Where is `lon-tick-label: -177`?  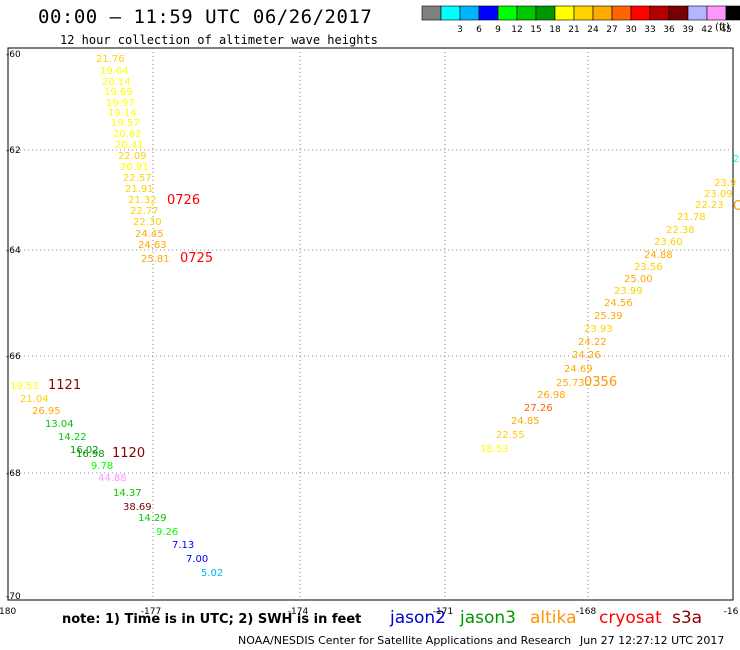
lon-tick-label: -177 is located at coordinates (151, 612).